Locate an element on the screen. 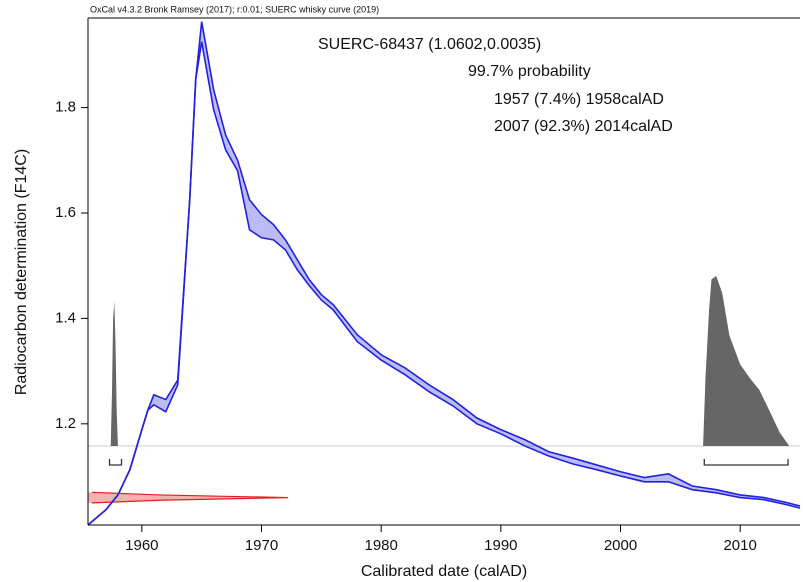 The image size is (803, 582). measurement-area is located at coordinates (188, 497).